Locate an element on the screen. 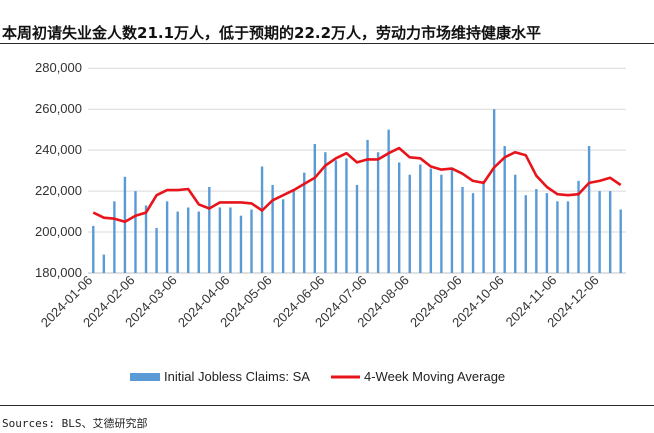 Image resolution: width=654 pixels, height=433 pixels. legend-label-line: 4-Week Moving Average is located at coordinates (434, 376).